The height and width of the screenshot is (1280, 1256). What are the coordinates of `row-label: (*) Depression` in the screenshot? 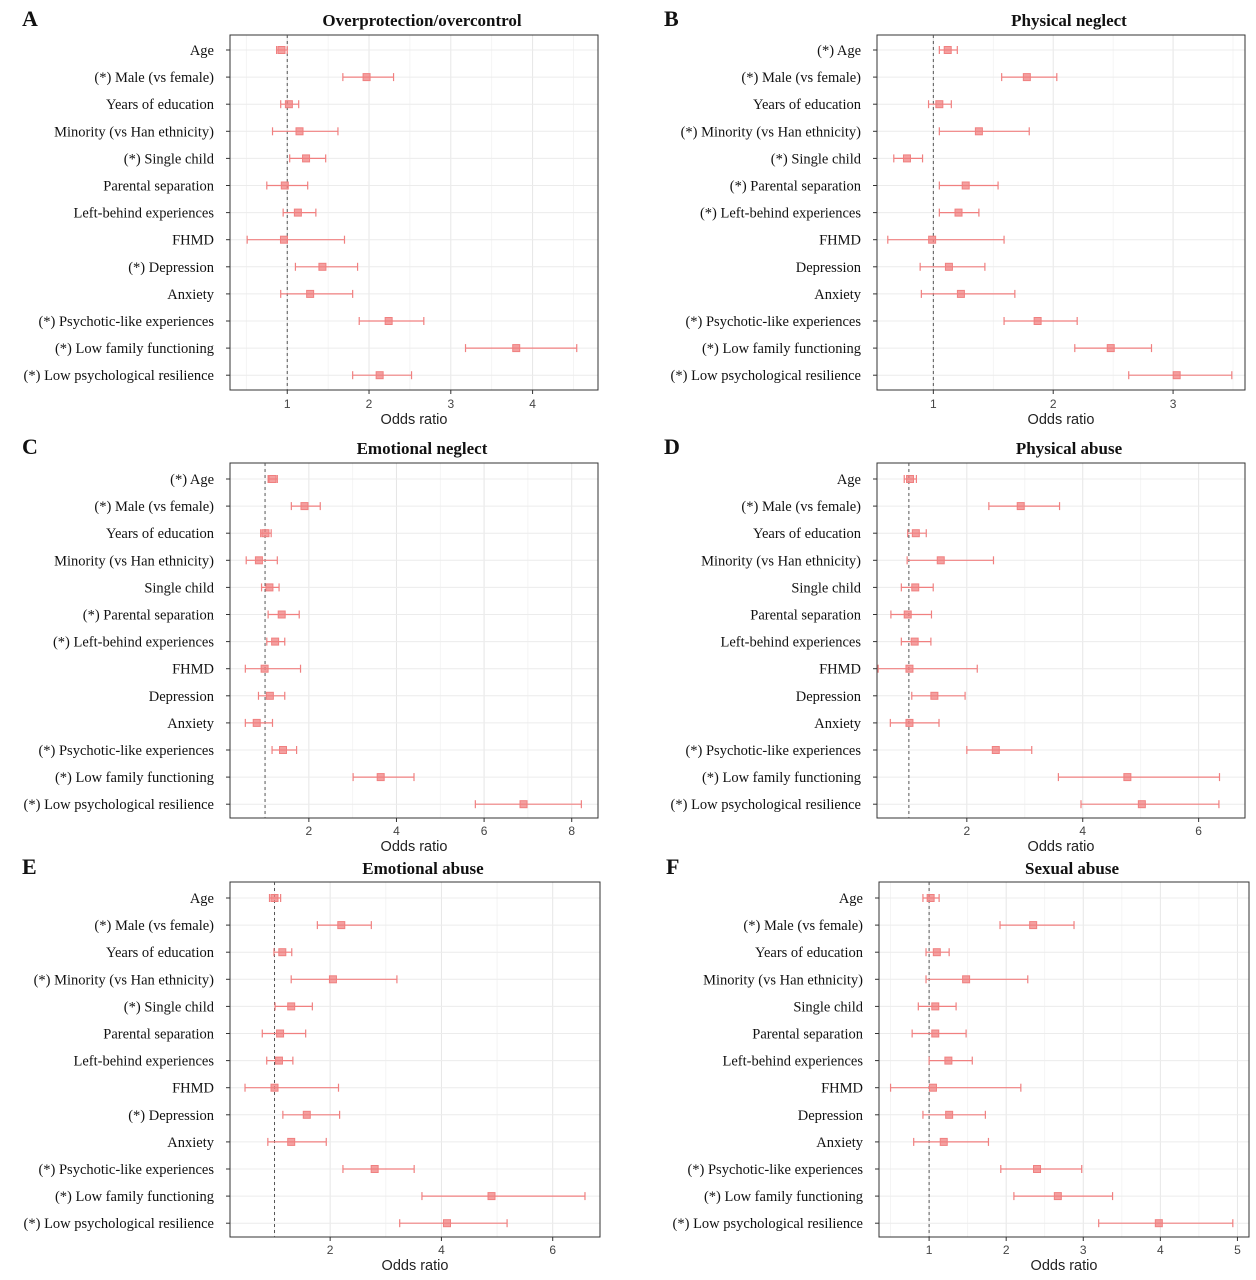 It's located at (171, 268).